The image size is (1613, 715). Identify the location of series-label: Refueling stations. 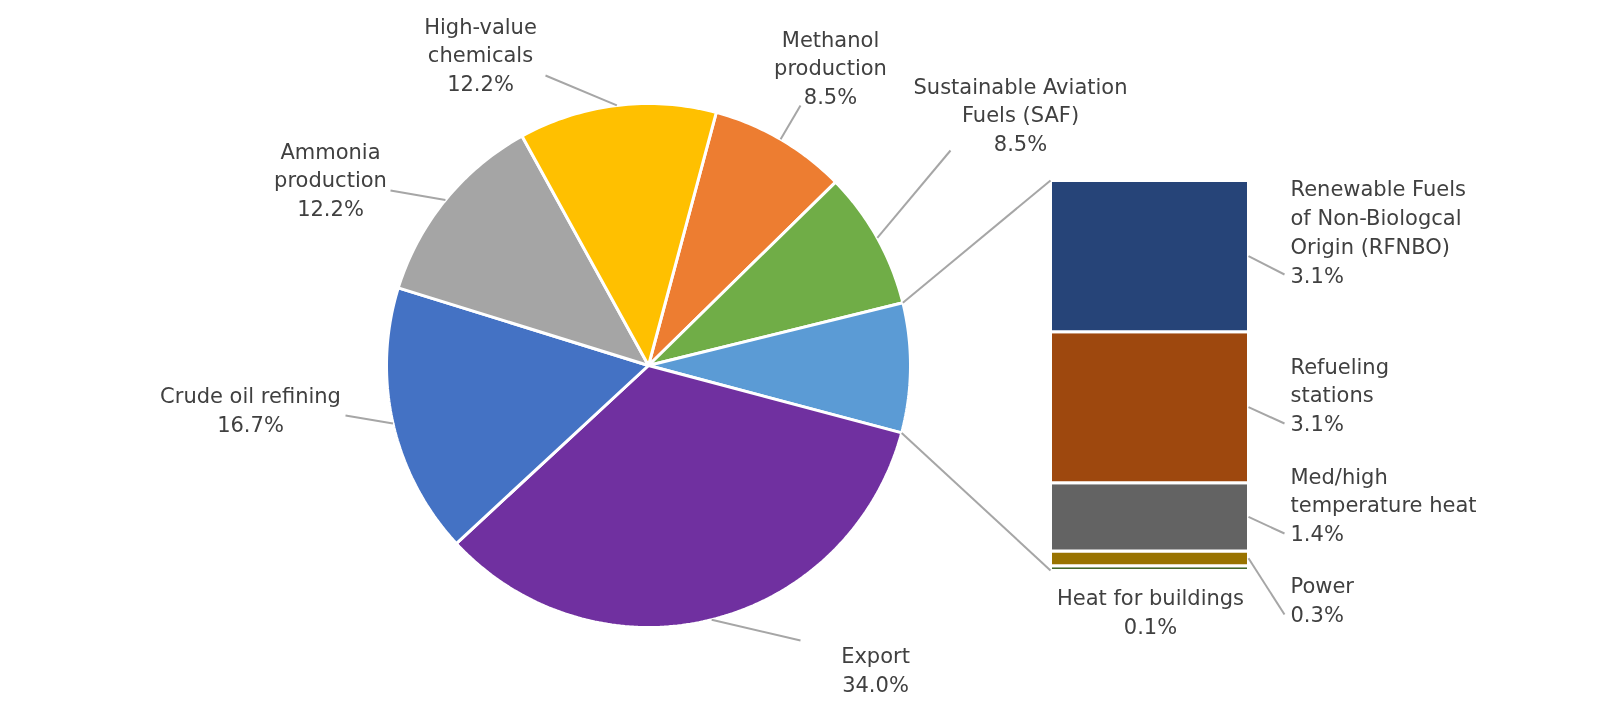
(1339, 381).